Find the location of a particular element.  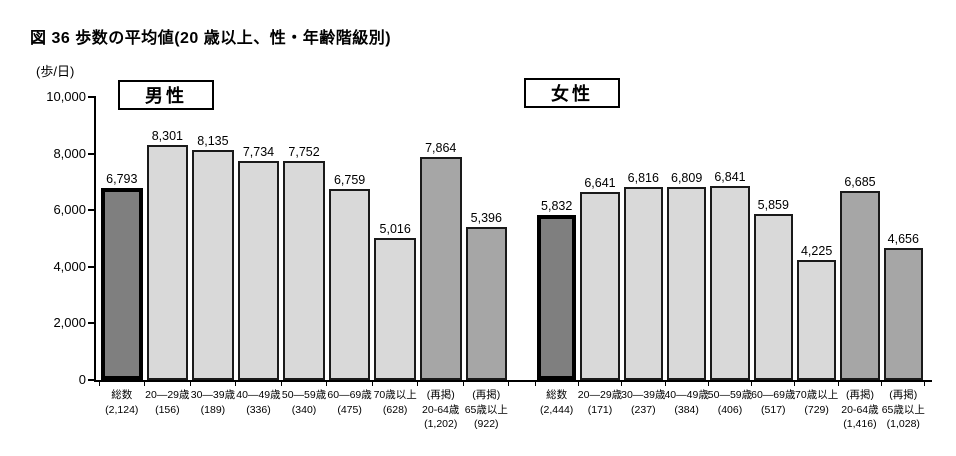

bar-slot: 8,301 20—29歳 (156) is located at coordinates (167, 256).